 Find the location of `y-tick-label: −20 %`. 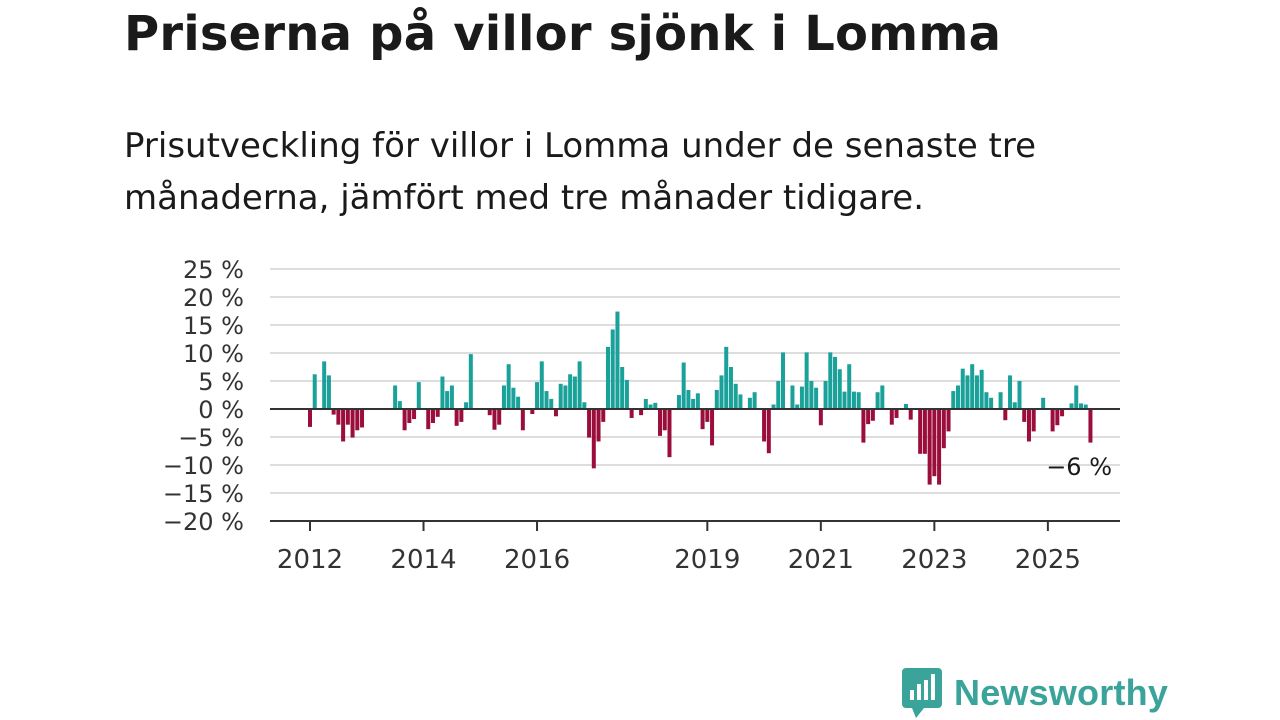

y-tick-label: −20 % is located at coordinates (203, 522).